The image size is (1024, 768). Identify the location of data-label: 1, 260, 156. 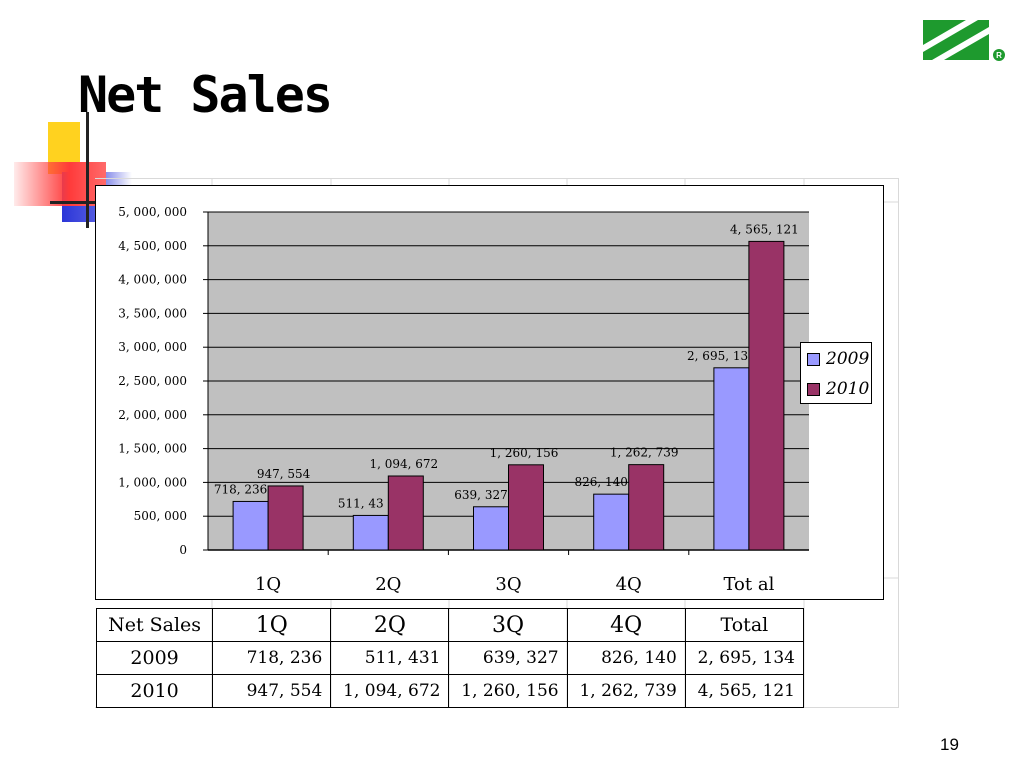
(524, 453).